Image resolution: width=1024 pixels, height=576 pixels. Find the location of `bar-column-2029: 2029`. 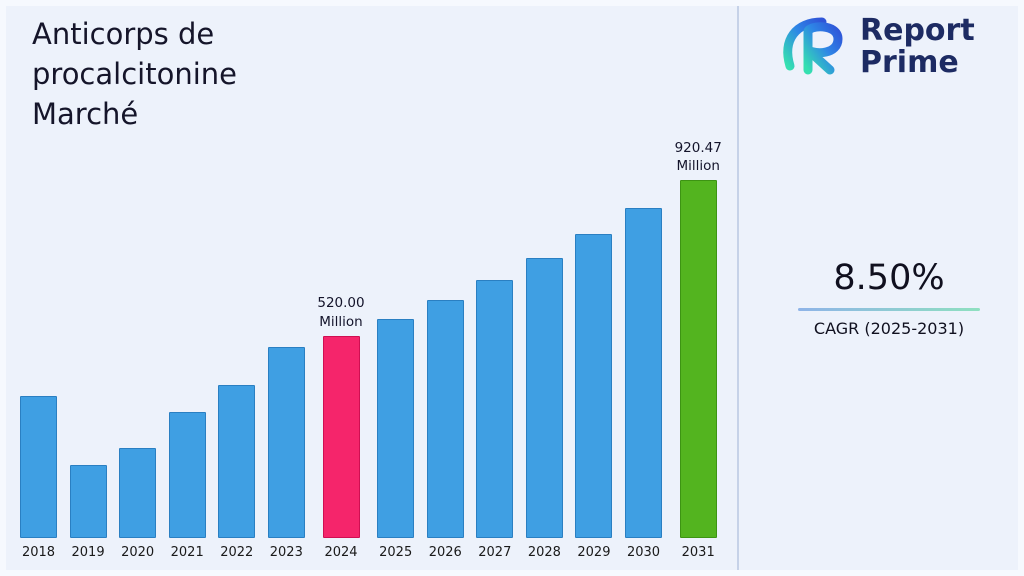

bar-column-2029: 2029 is located at coordinates (594, 396).